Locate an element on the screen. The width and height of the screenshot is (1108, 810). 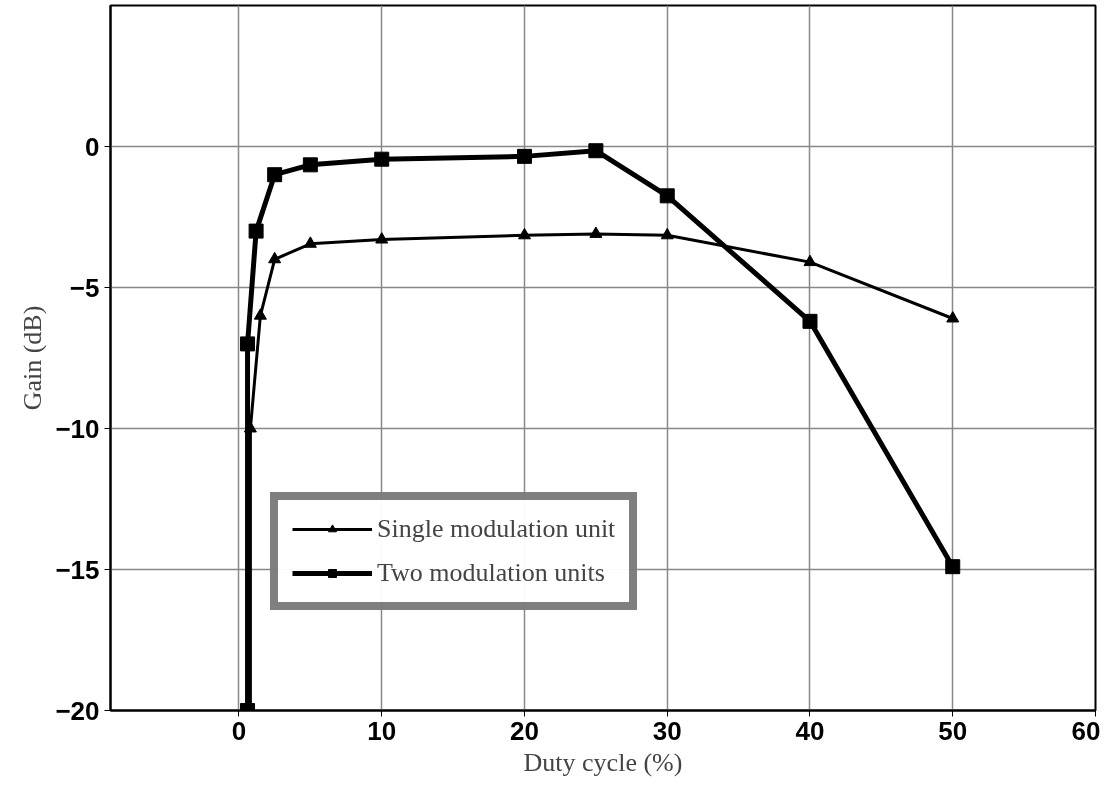
y-tick-label: −5 is located at coordinates (84, 287).